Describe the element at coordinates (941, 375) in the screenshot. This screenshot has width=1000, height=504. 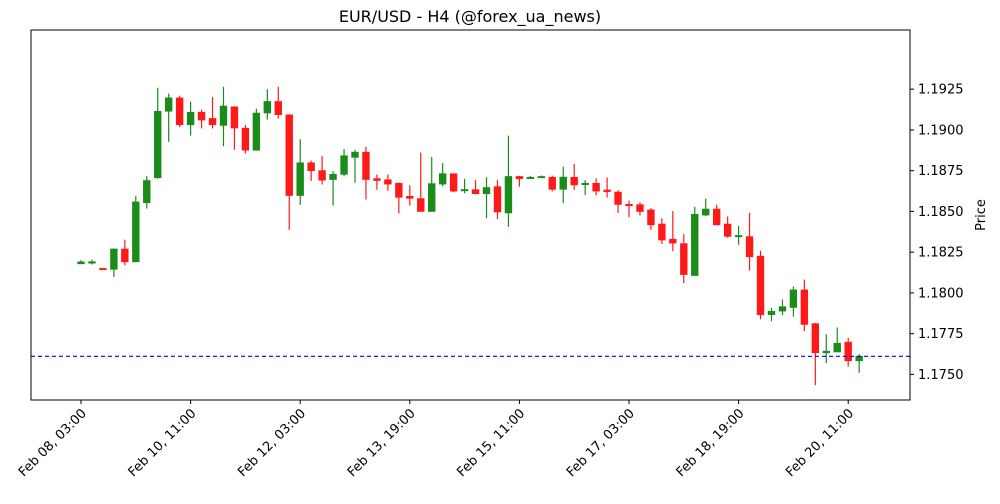
I see `y-tick-label: 1.1750` at that location.